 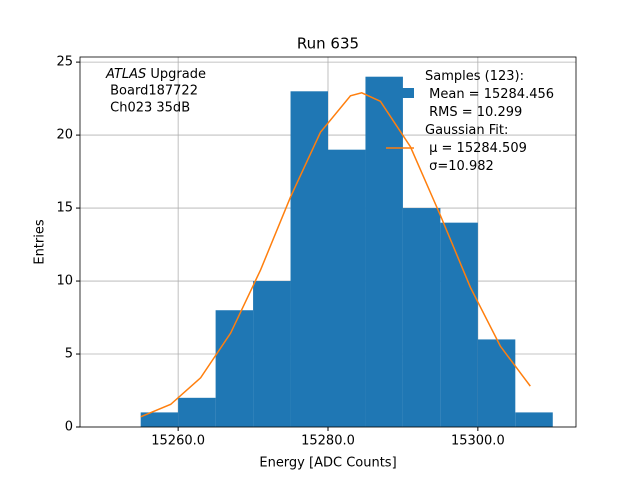 I want to click on legend-label-line: σ=10.982, so click(x=459, y=166).